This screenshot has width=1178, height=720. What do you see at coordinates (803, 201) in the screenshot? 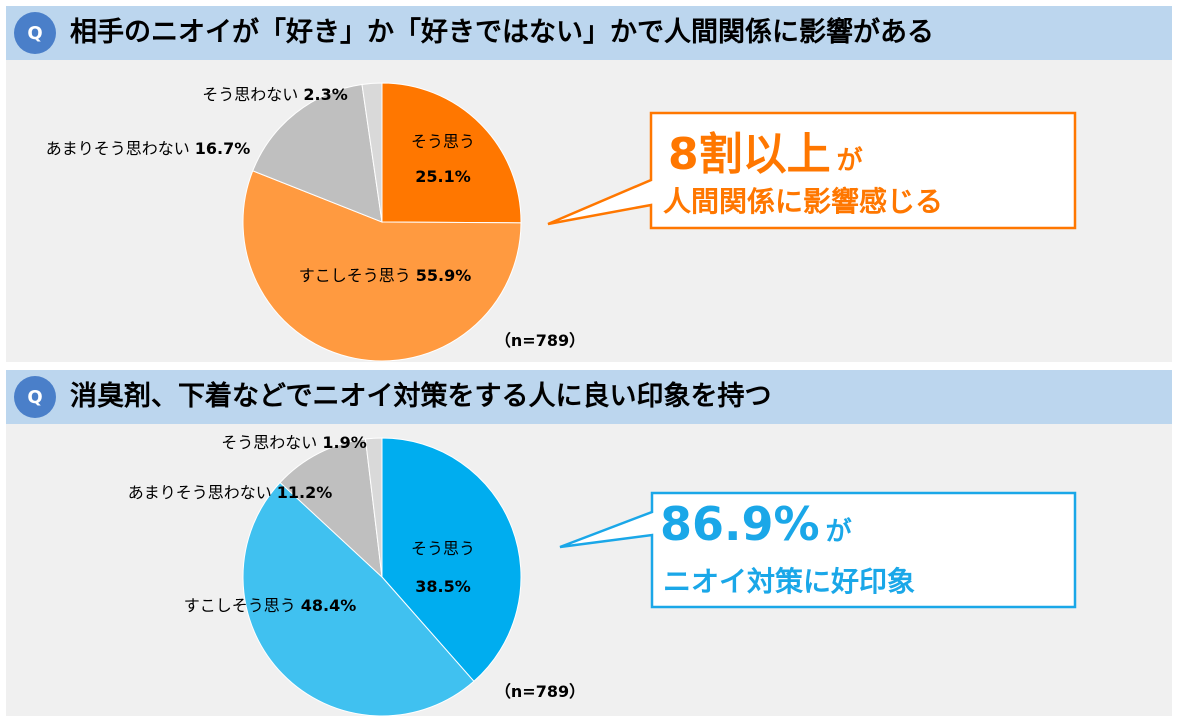
I see `callout-1-sub: 人間関係に影響感じる` at bounding box center [803, 201].